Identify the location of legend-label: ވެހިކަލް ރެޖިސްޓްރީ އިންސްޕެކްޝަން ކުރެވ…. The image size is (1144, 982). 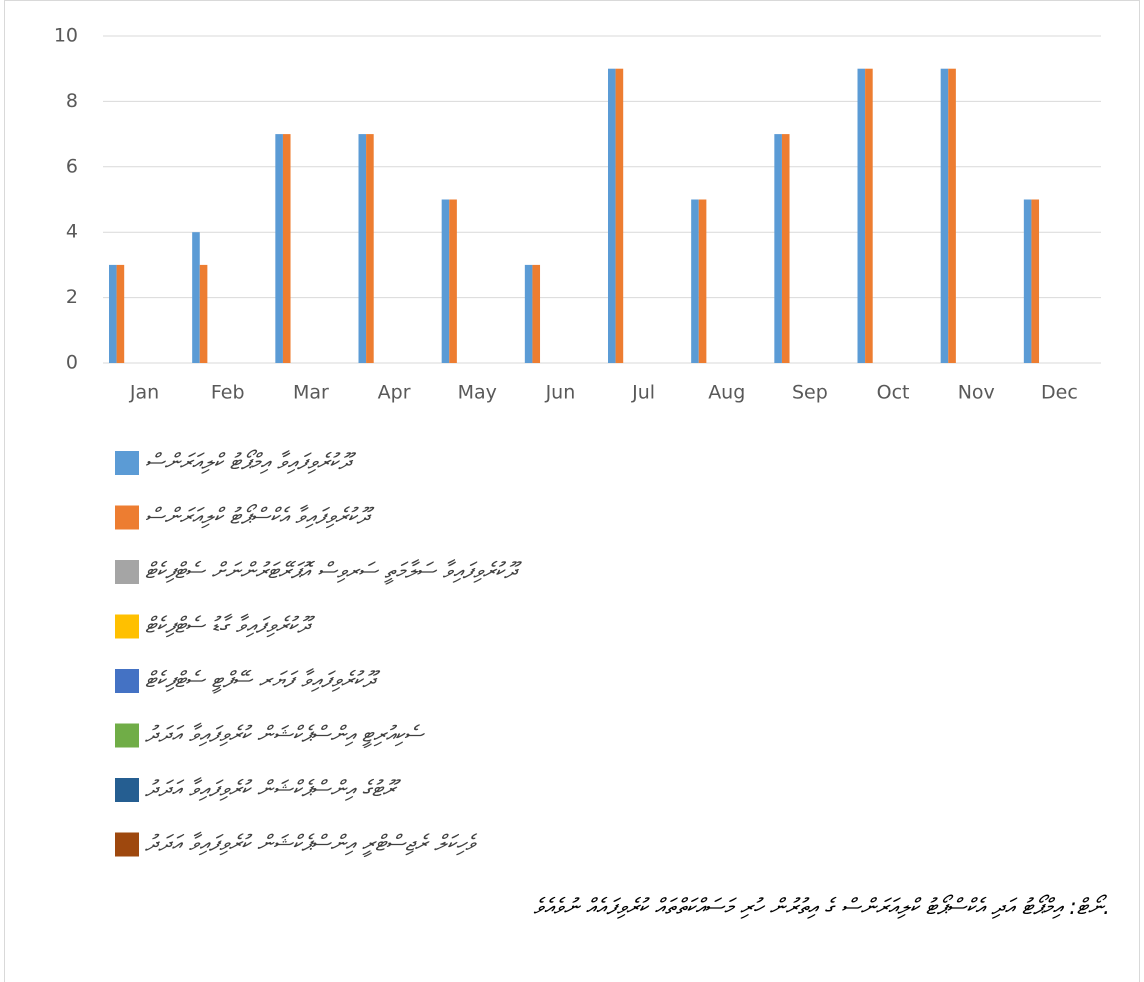
(311, 845).